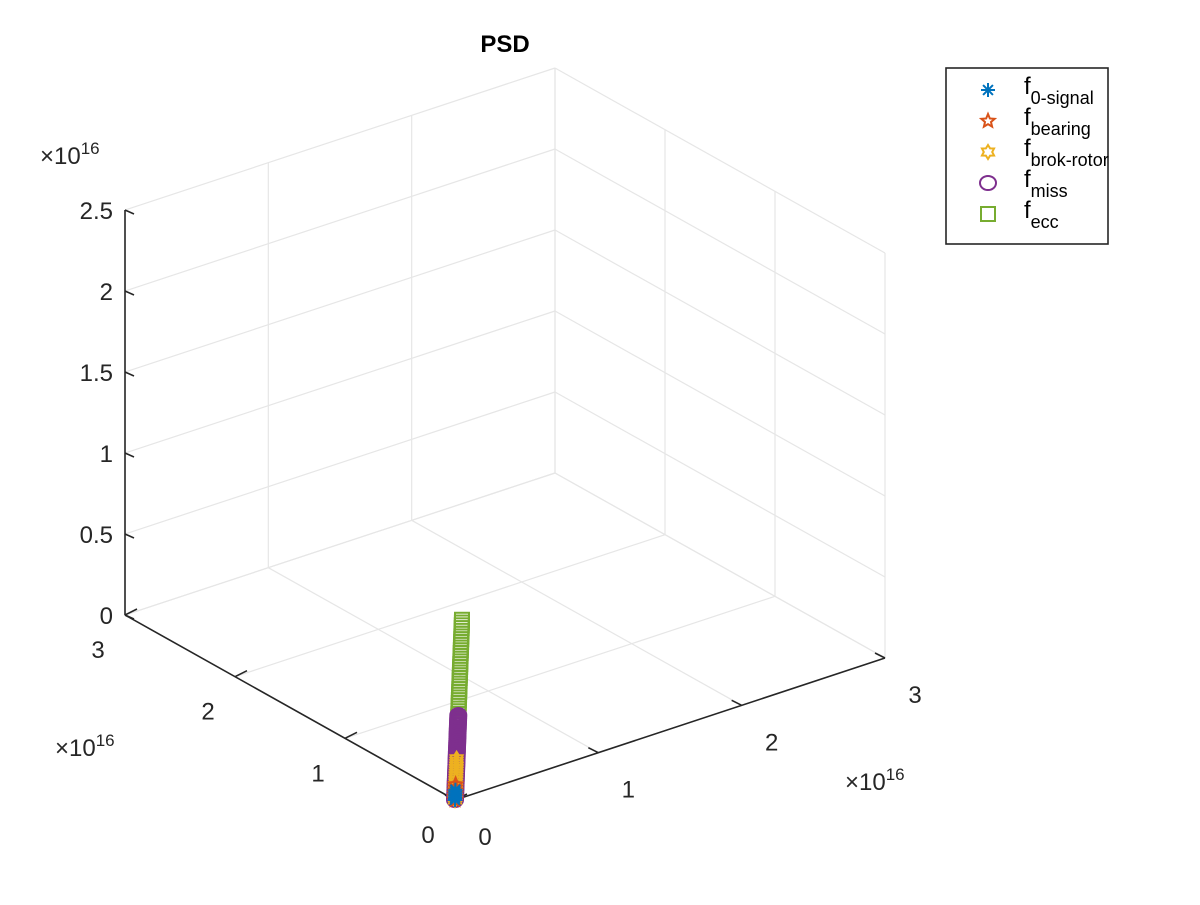  I want to click on ecc-point, so click(462, 619).